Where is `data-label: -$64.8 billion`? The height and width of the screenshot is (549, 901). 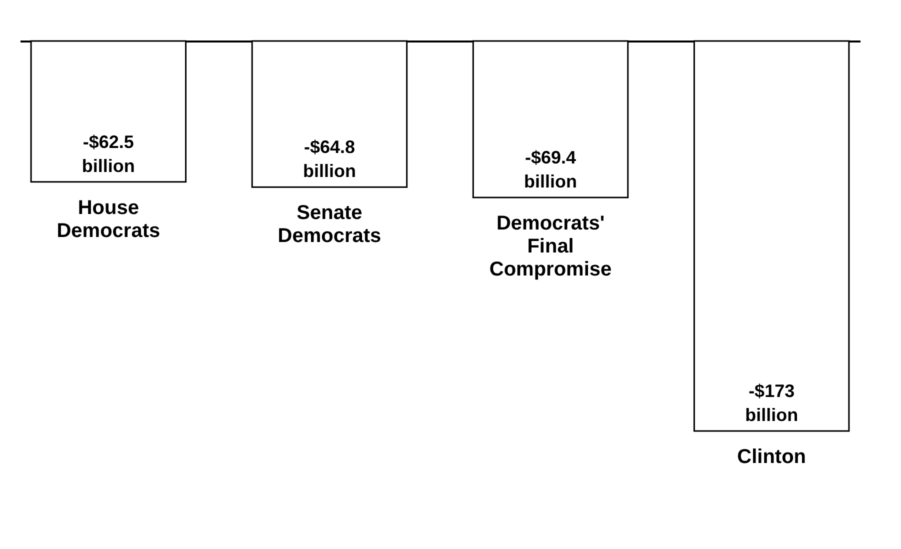 data-label: -$64.8 billion is located at coordinates (329, 159).